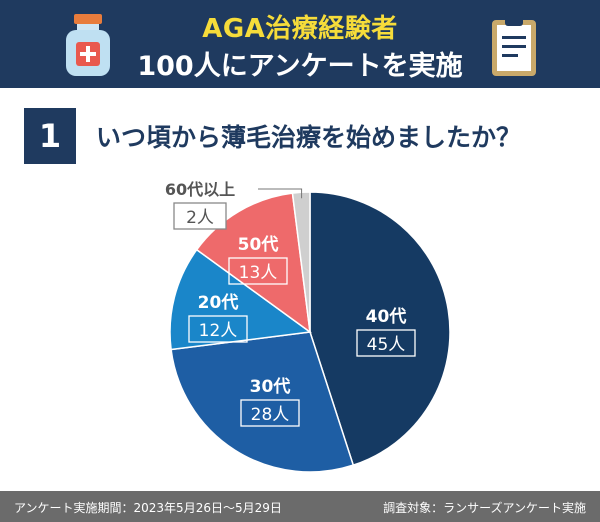 This screenshot has height=522, width=600. What do you see at coordinates (386, 316) in the screenshot?
I see `slice-category-label: 40代` at bounding box center [386, 316].